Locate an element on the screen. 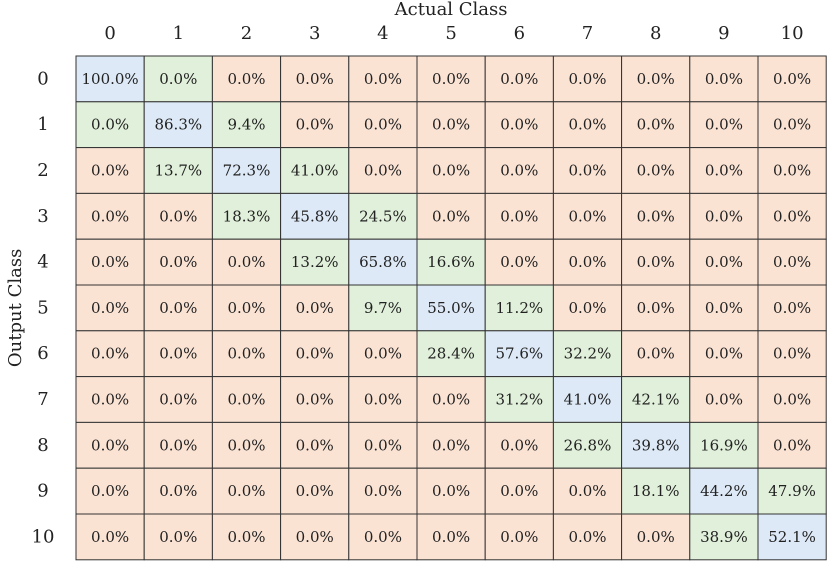  cell-label-9-1: 0.0% is located at coordinates (178, 491).